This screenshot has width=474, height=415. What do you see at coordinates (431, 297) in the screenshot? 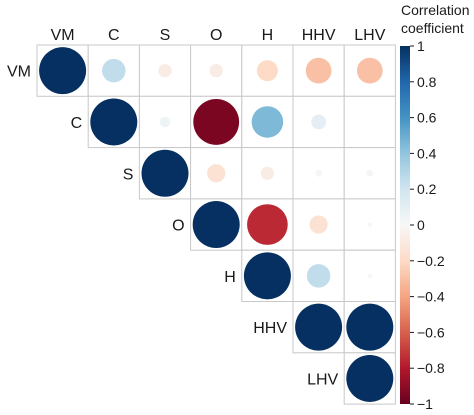
I see `legend-tick-label: −0.4` at bounding box center [431, 297].